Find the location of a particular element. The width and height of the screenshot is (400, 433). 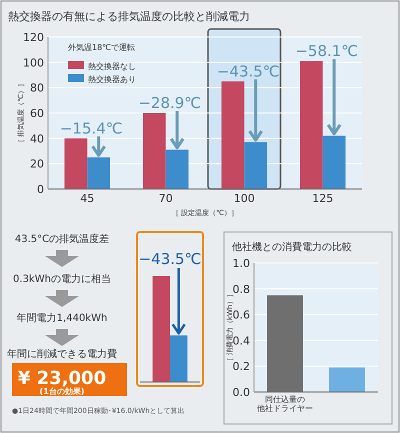

annotation: −15.4℃ is located at coordinates (91, 128).